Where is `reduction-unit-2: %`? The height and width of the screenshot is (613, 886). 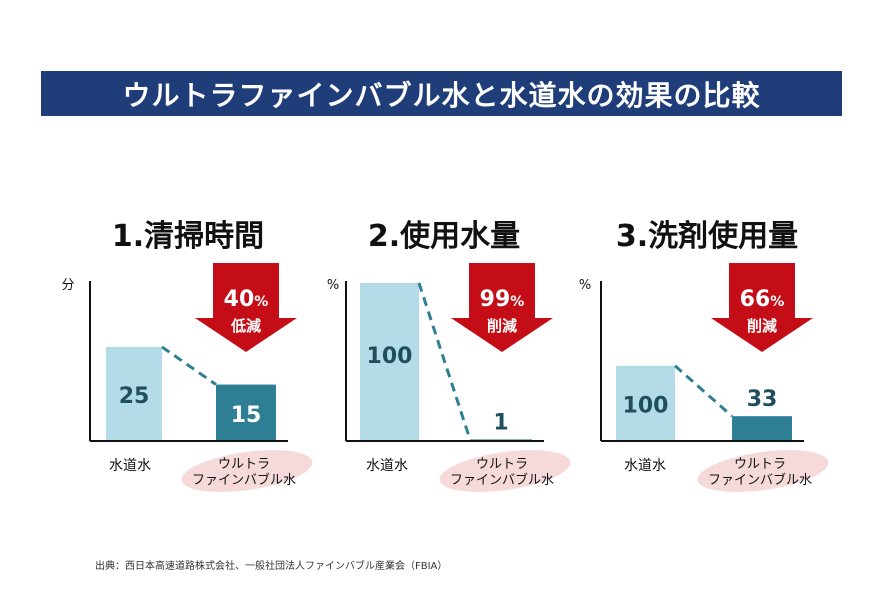 reduction-unit-2: % is located at coordinates (517, 302).